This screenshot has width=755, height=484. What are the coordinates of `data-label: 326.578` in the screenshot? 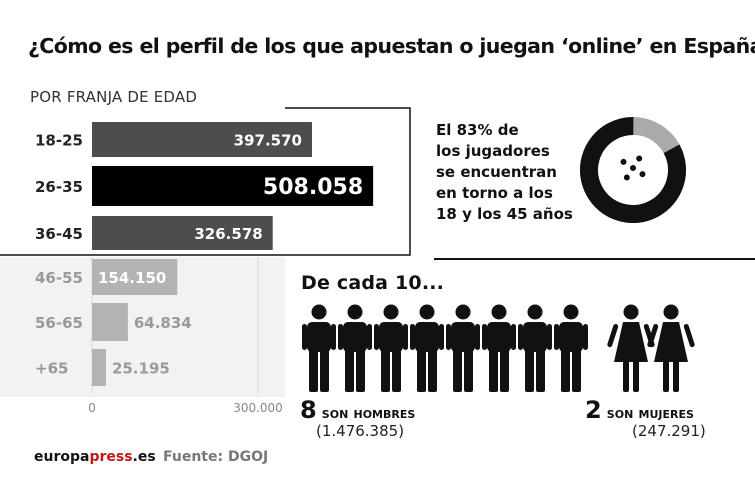 It's located at (228, 234).